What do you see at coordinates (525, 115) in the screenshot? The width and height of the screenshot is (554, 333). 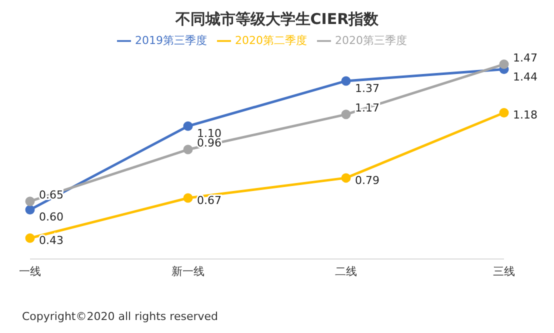 I see `data-label: 1.18` at bounding box center [525, 115].